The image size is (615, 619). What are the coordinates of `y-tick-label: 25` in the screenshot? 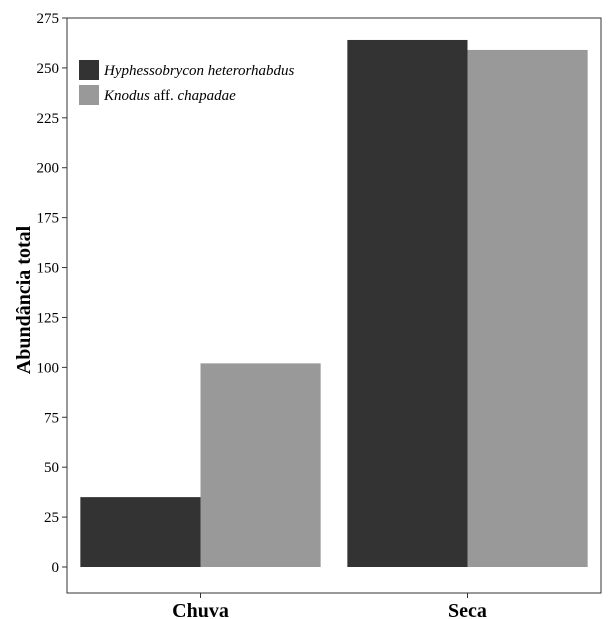 It's located at (51, 518).